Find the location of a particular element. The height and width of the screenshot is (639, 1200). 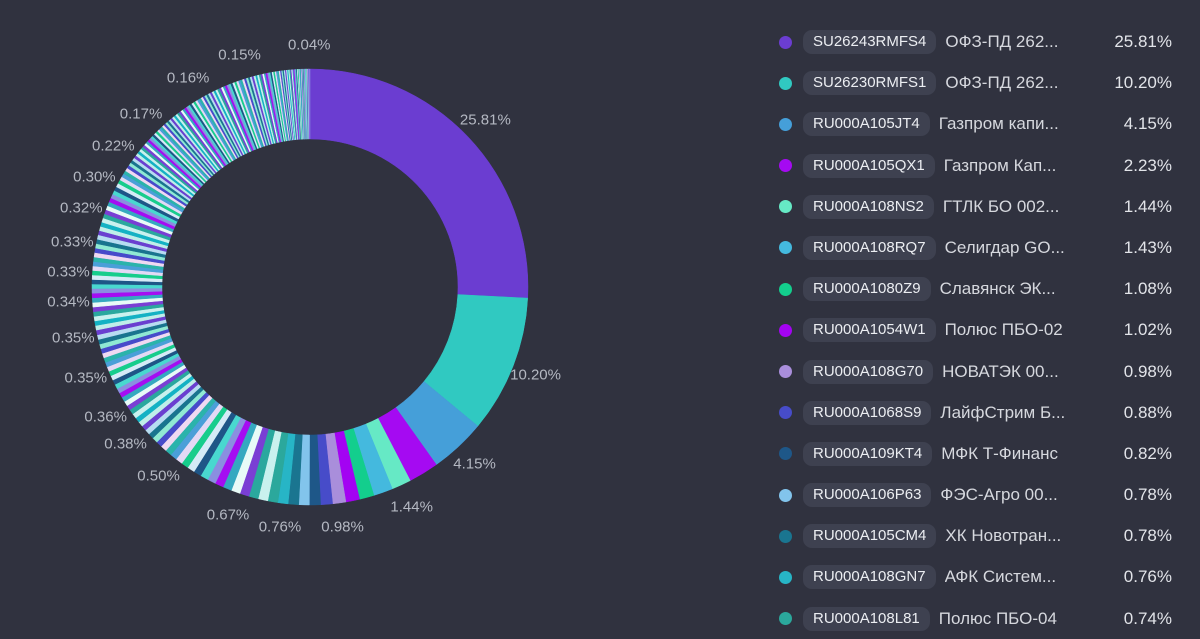

legend-item: RU000A108GN7 АФК Систем... 0.76% is located at coordinates (975, 577).